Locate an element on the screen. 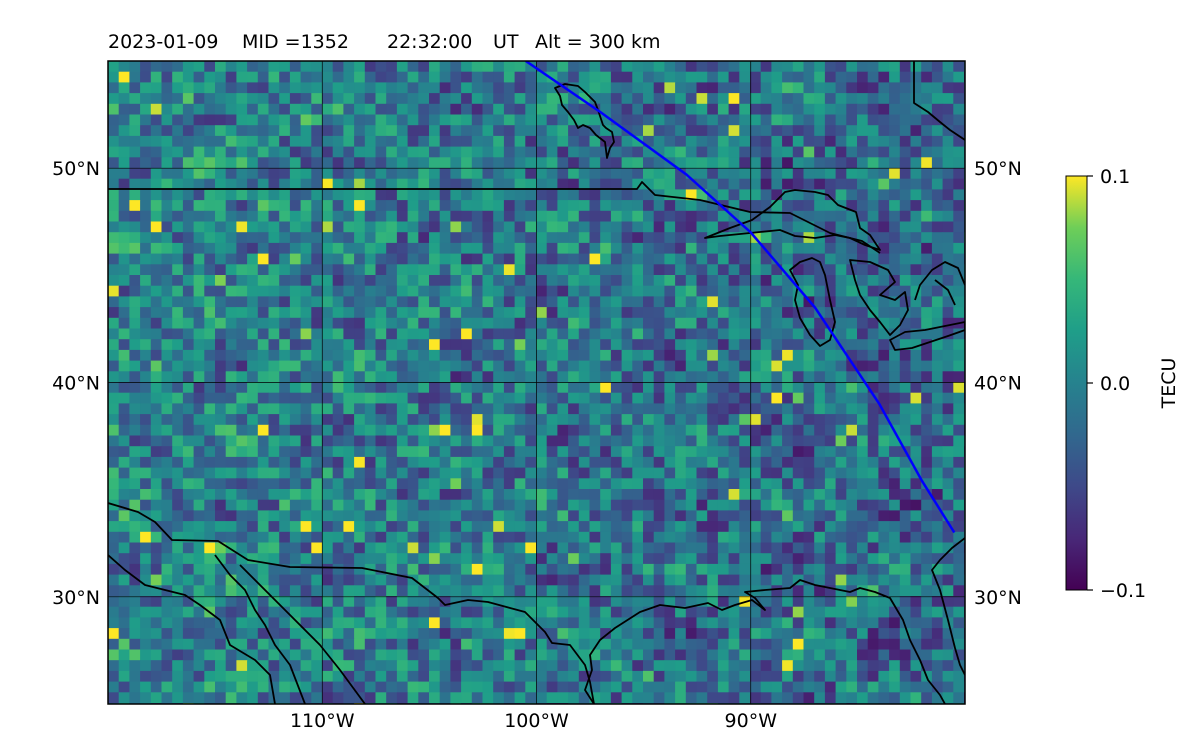  gulf-coast is located at coordinates (765, 641).